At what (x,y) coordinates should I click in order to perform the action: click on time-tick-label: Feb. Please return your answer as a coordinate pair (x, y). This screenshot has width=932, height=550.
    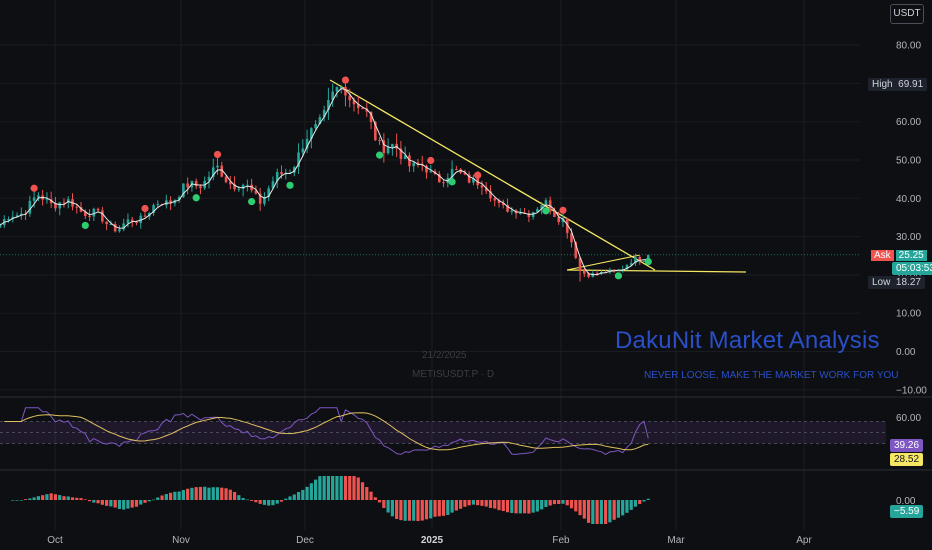
    Looking at the image, I should click on (561, 540).